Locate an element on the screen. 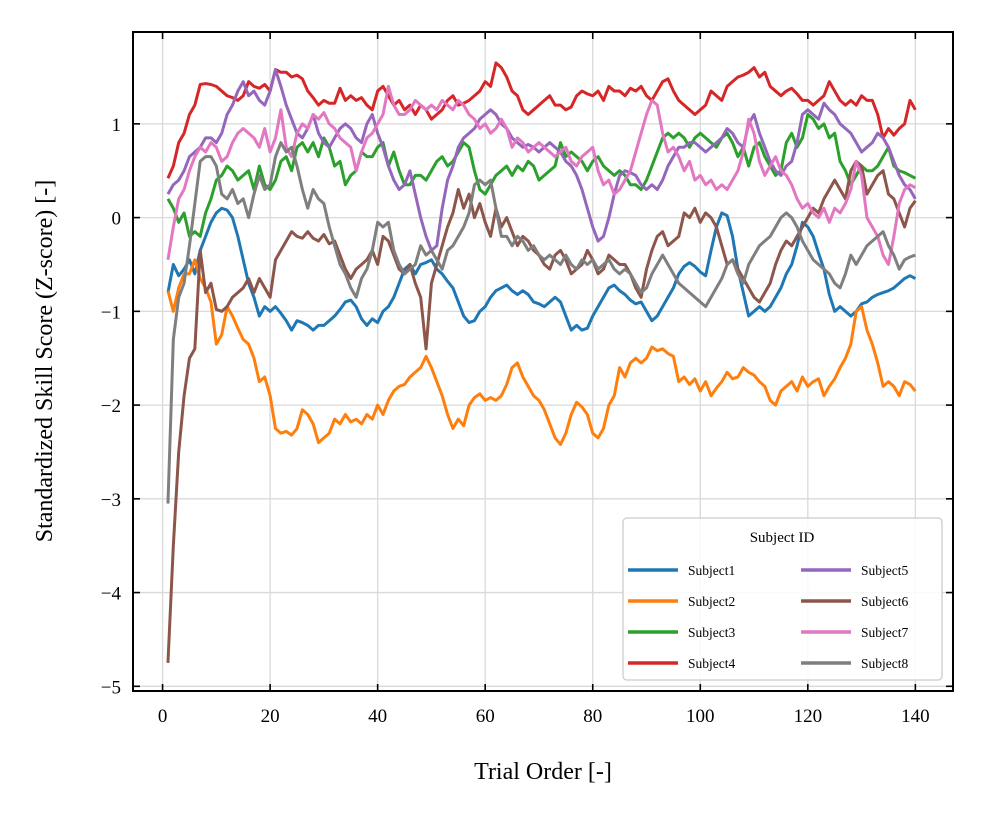 Image resolution: width=983 pixels, height=818 pixels. x-tick-label: 100 is located at coordinates (700, 716).